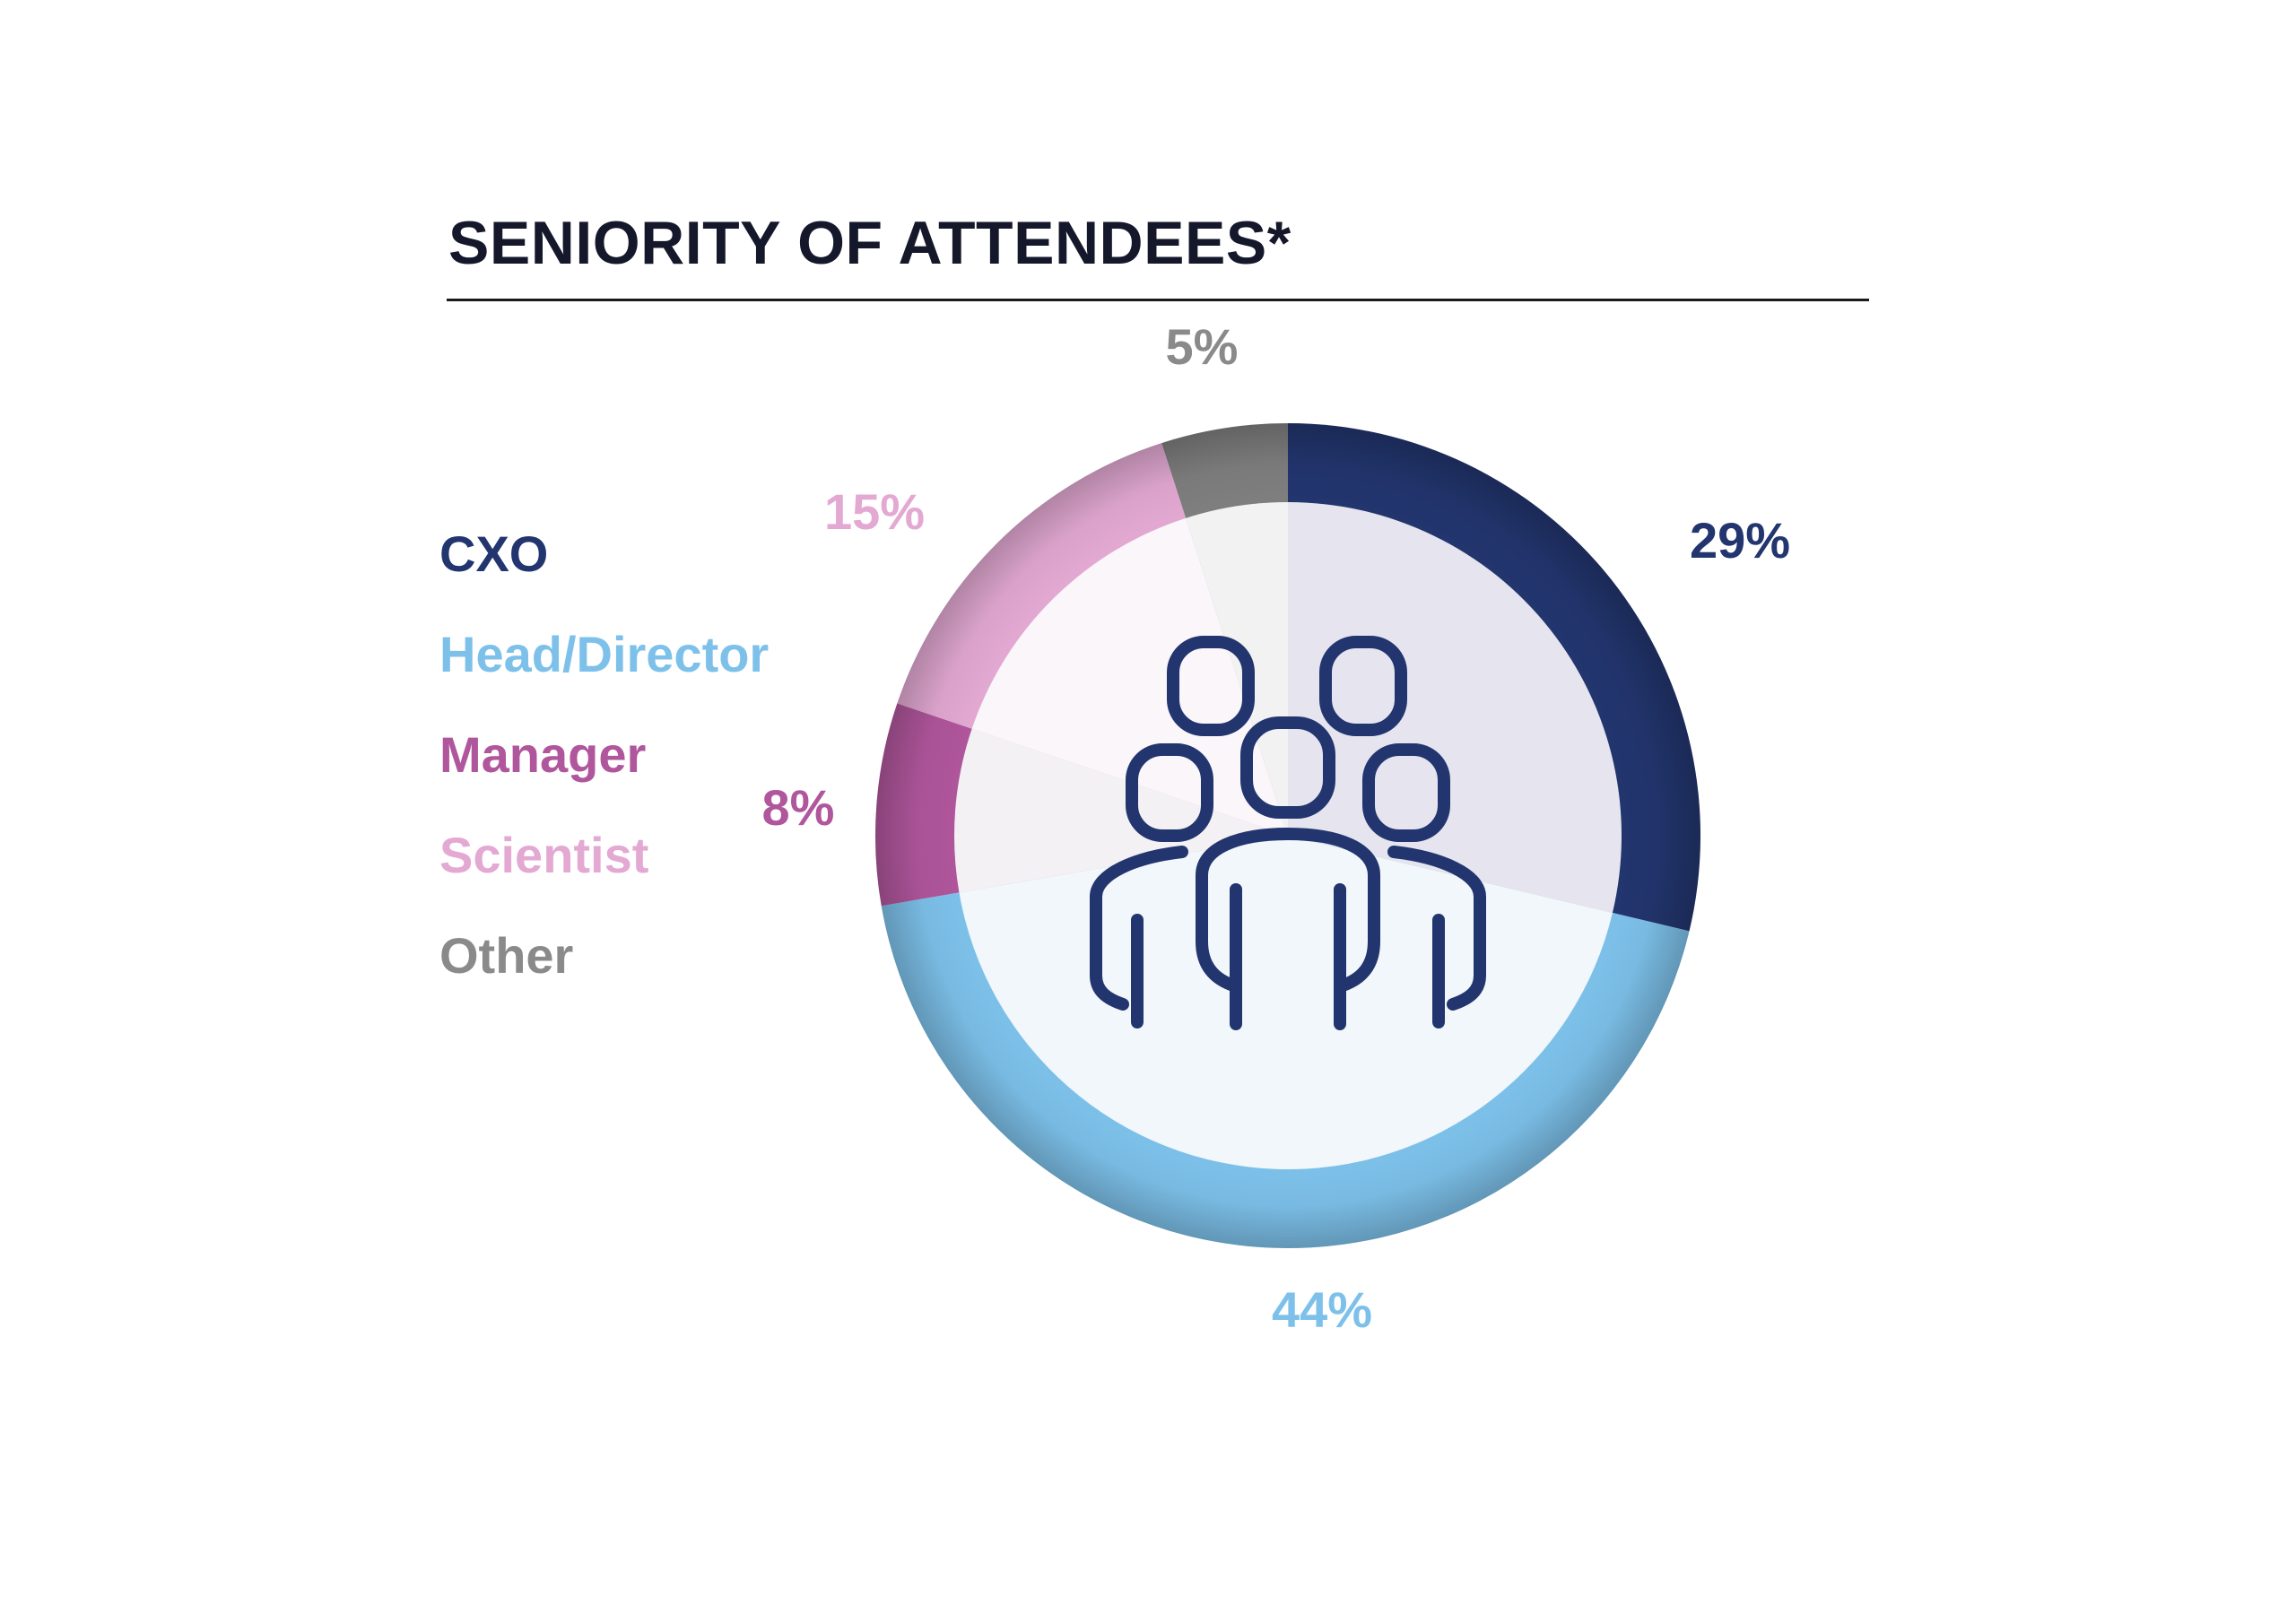  Describe the element at coordinates (604, 654) in the screenshot. I see `legend-item-head-director: Head/Director` at that location.